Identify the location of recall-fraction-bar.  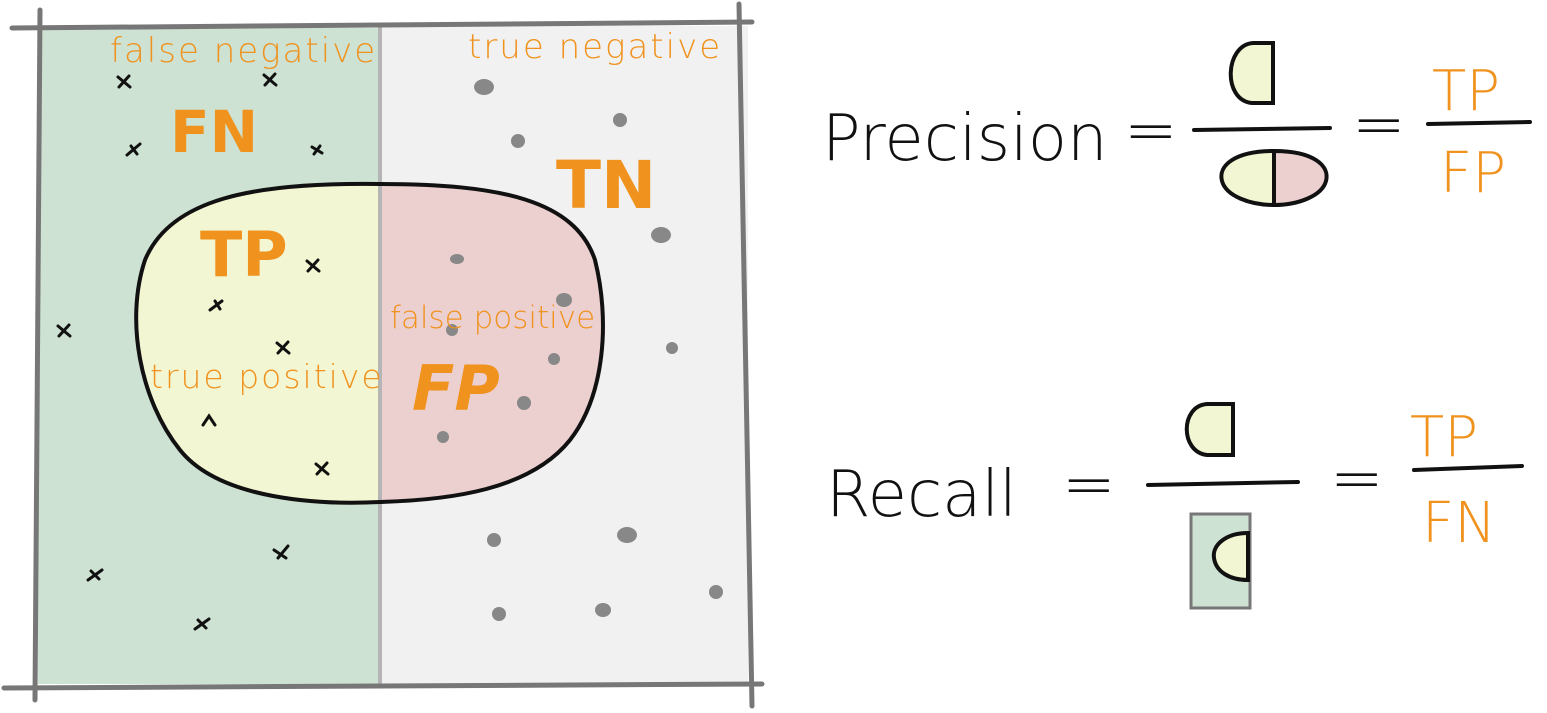
(1468, 468).